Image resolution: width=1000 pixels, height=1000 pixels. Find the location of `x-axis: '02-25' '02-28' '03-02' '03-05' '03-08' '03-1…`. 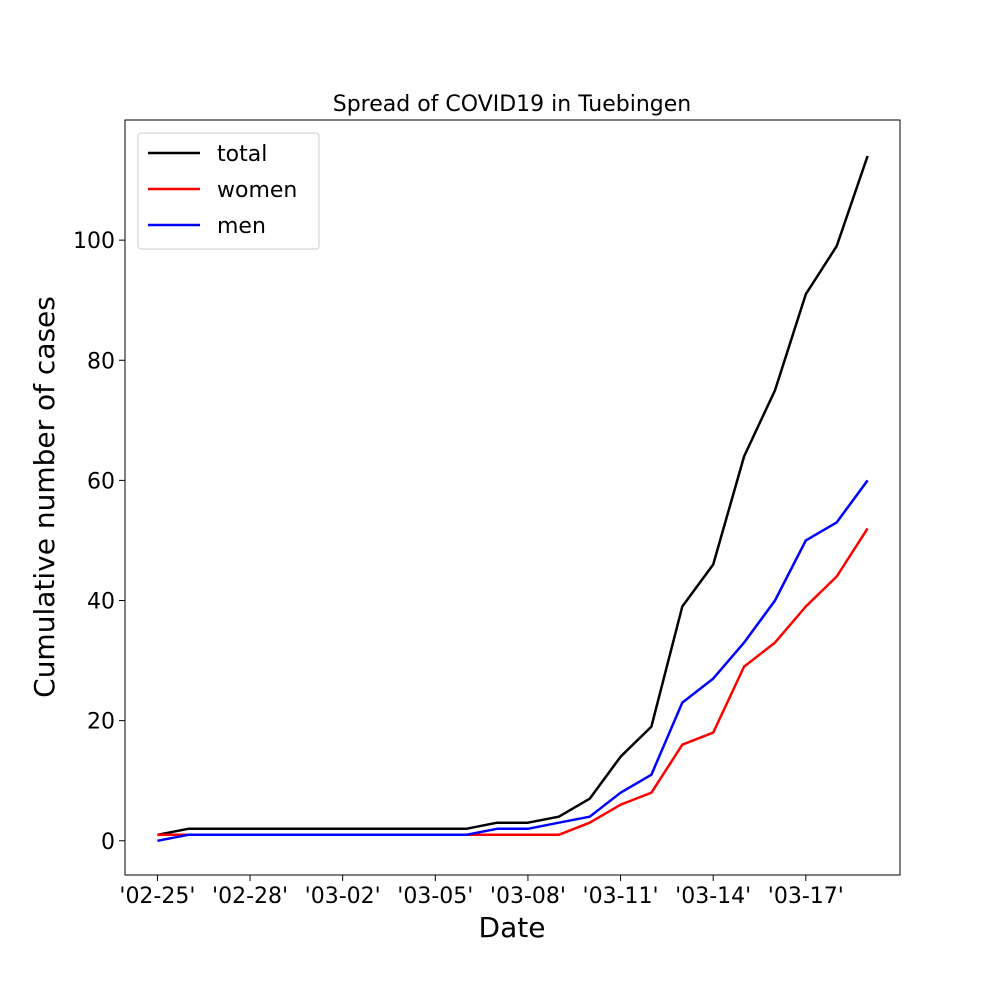

x-axis: '02-25' '02-28' '03-02' '03-05' '03-08' '03-1… is located at coordinates (481, 892).